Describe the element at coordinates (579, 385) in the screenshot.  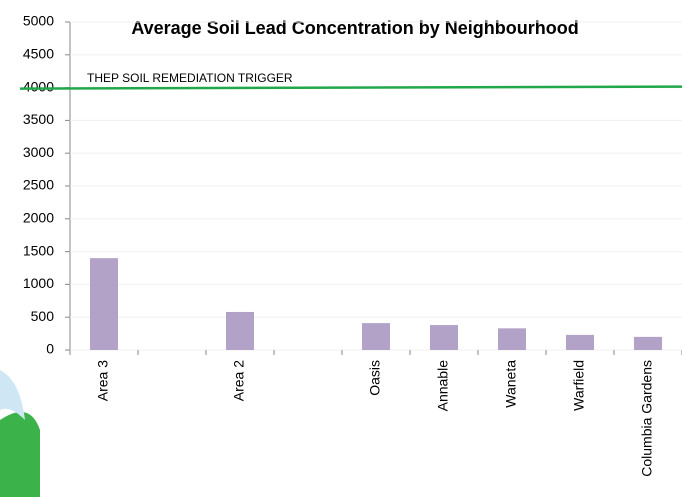
I see `x-tick-label: Warfield` at that location.